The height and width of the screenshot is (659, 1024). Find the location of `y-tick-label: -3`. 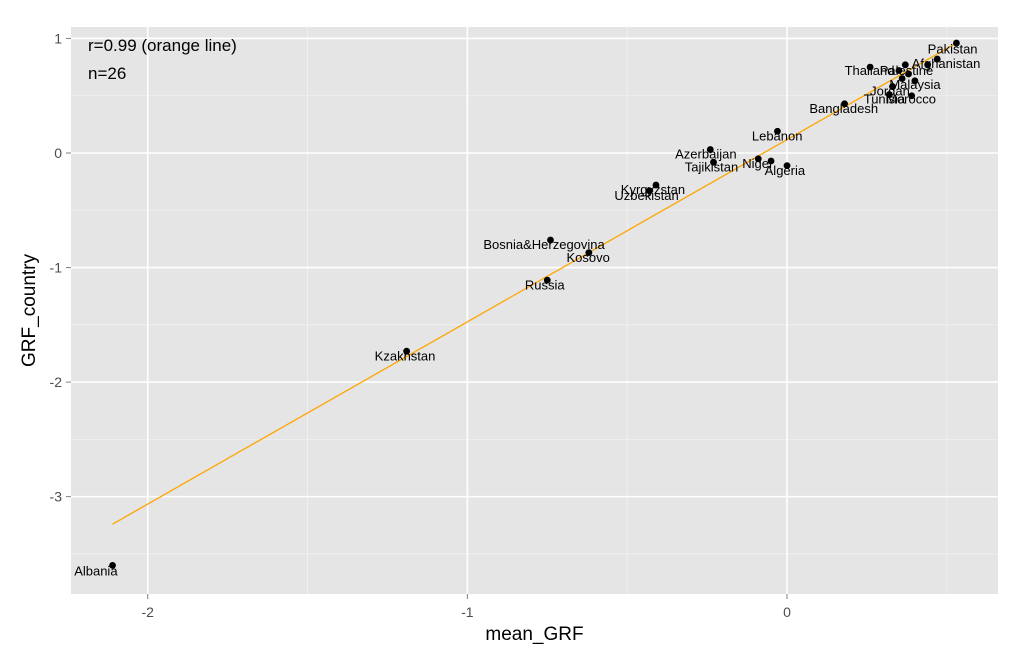

y-tick-label: -3 is located at coordinates (56, 497).